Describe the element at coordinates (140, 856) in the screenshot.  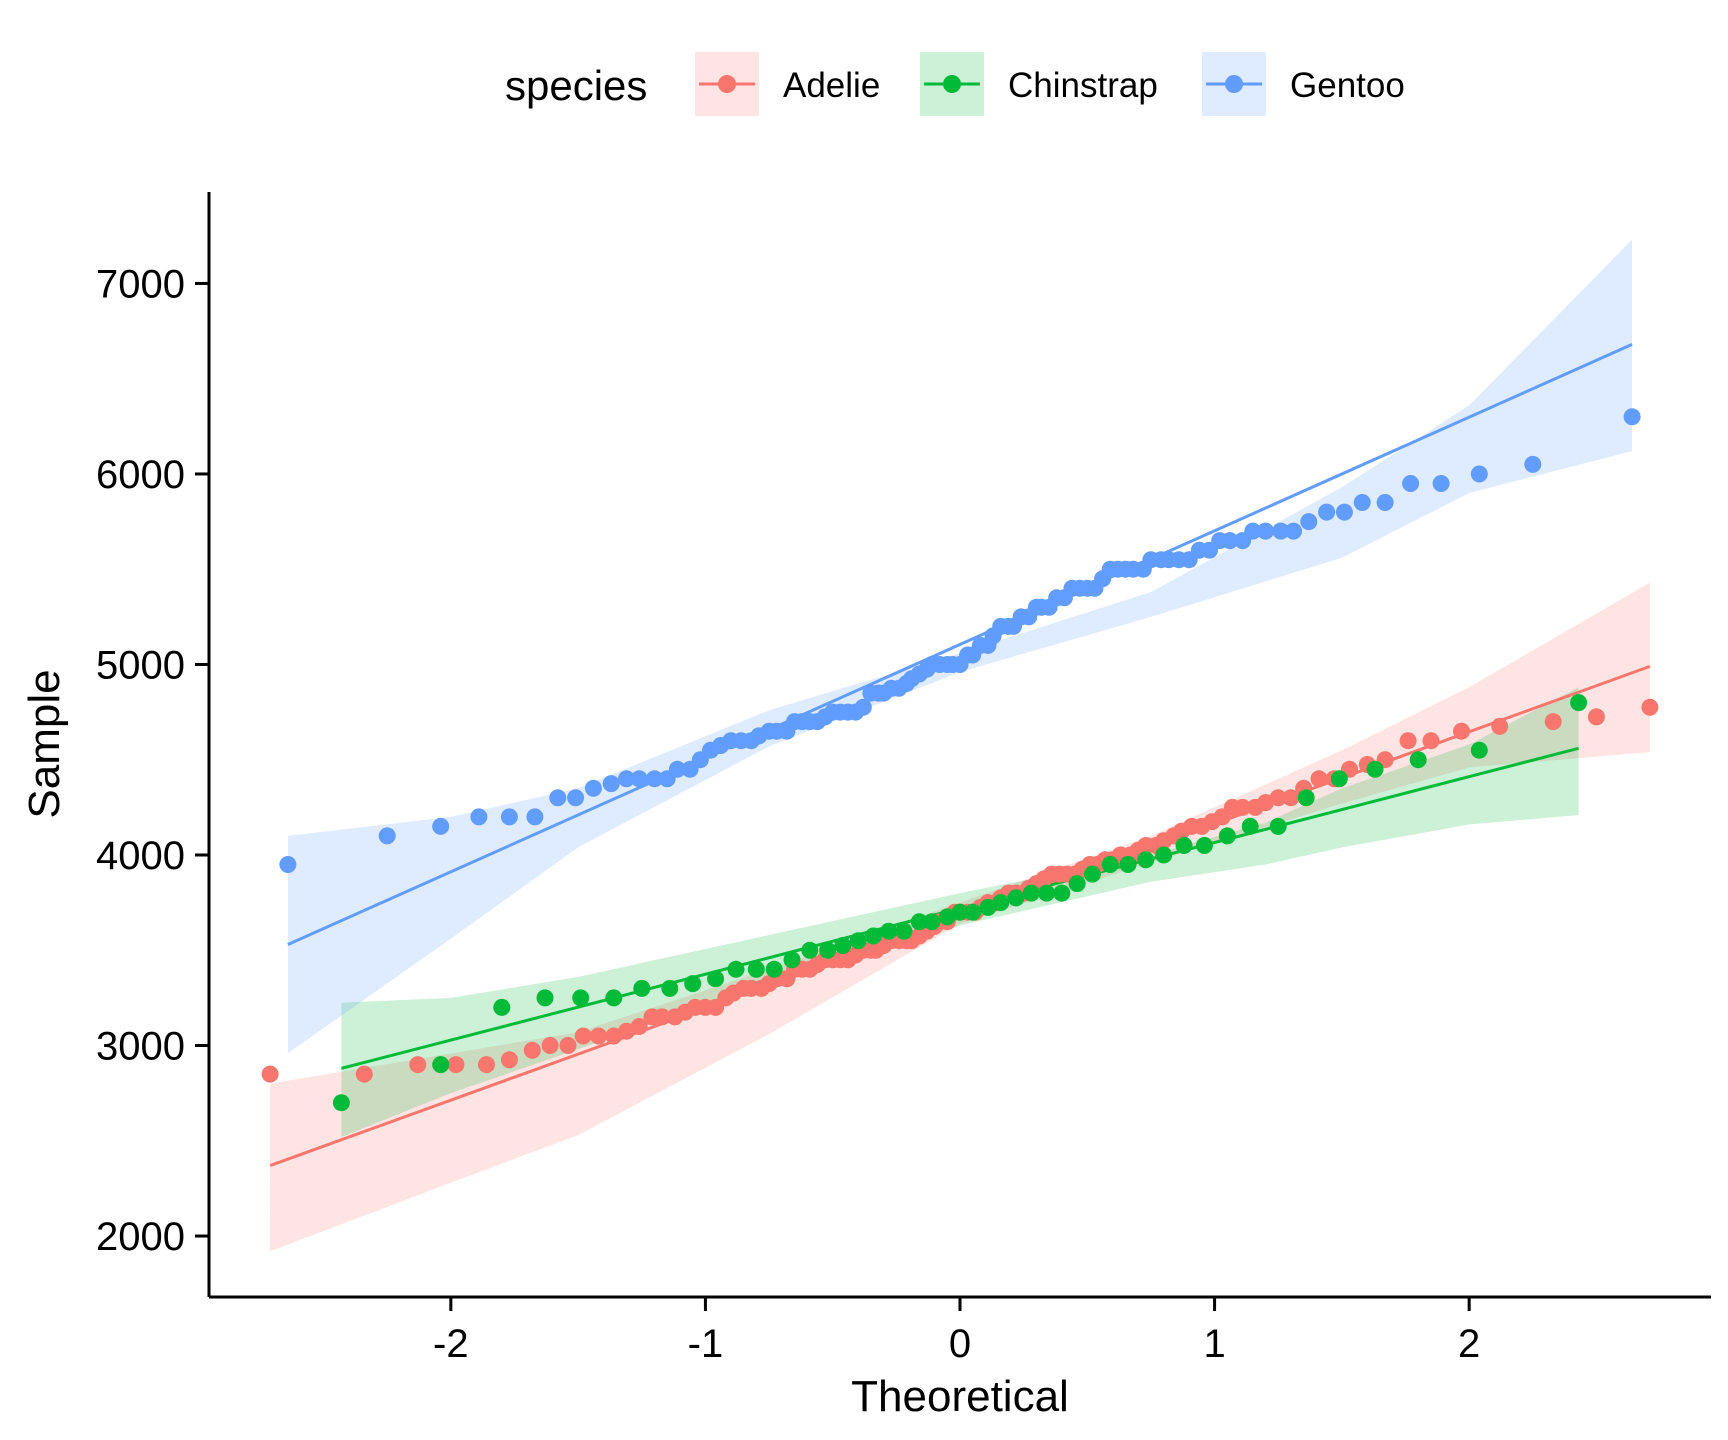
I see `y-tick-label: 4000` at that location.